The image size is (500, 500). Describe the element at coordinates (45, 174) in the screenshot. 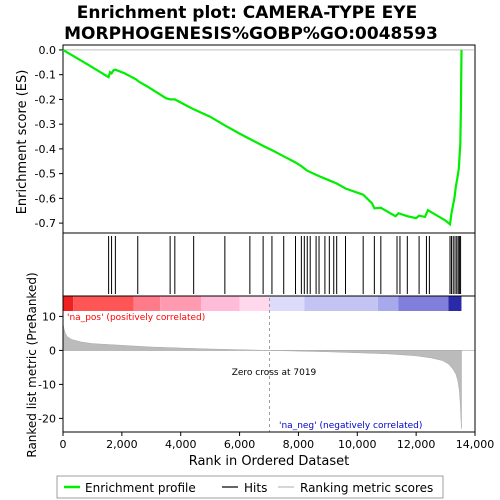

I see `es-y-tick-label: -0.5` at that location.